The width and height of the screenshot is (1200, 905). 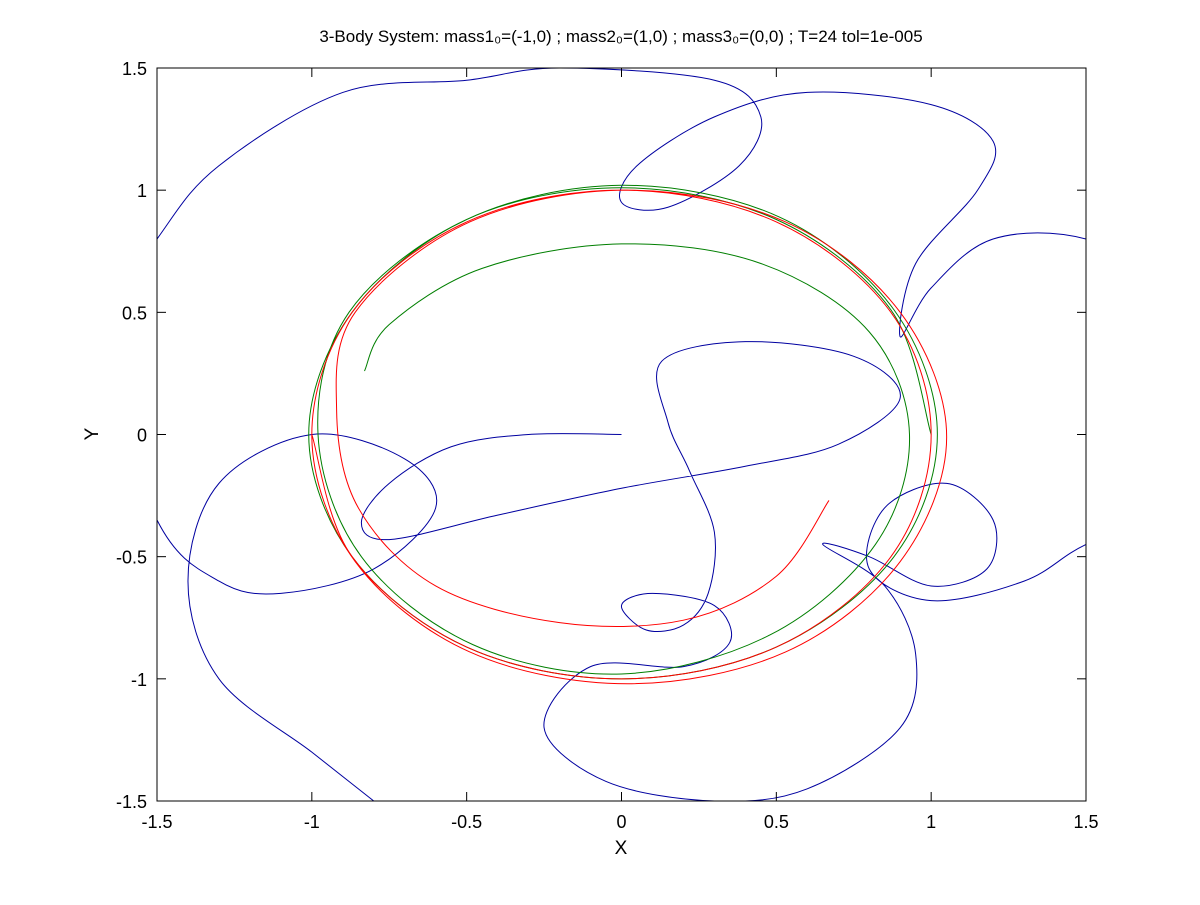 What do you see at coordinates (1085, 822) in the screenshot?
I see `x-tick-label: 1.5` at bounding box center [1085, 822].